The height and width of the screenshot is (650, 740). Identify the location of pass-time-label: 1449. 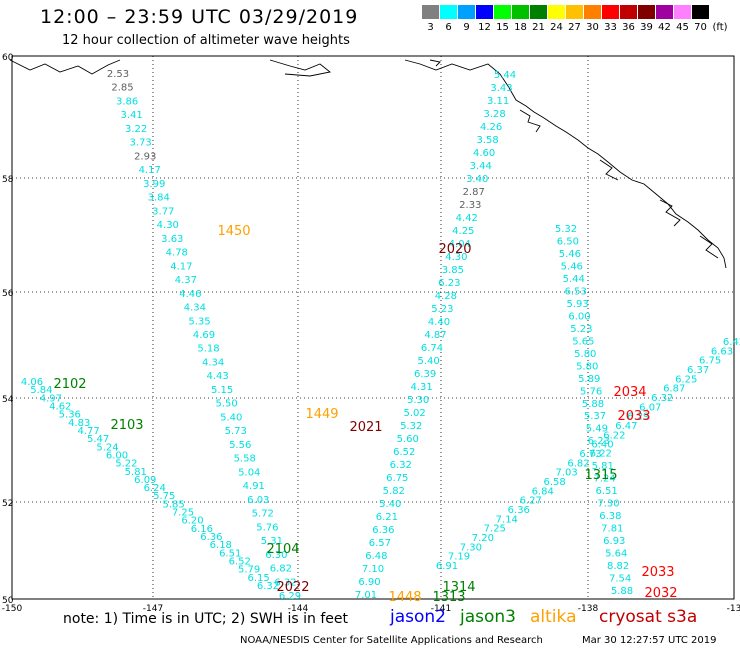
(321, 414).